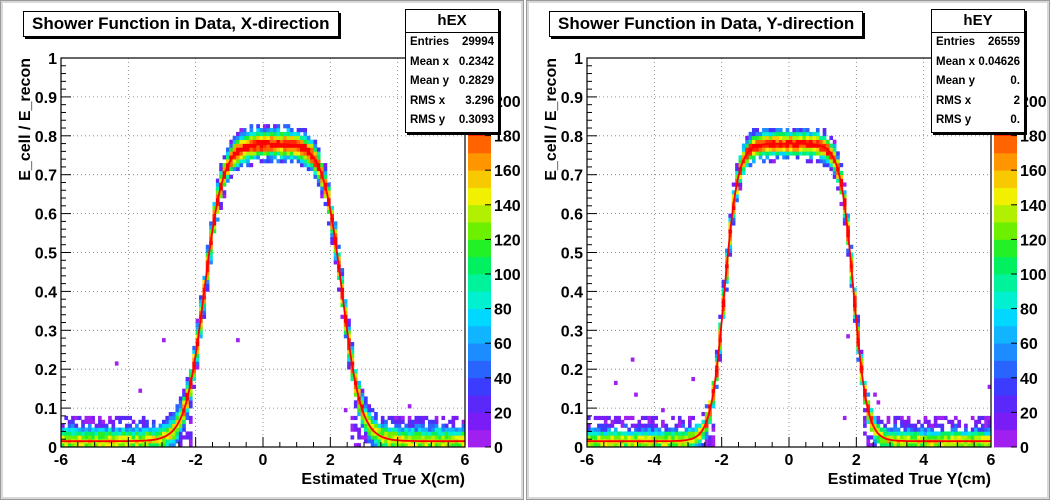 This screenshot has width=1052, height=500. What do you see at coordinates (46, 370) in the screenshot?
I see `left-ytick-label: 0.2` at bounding box center [46, 370].